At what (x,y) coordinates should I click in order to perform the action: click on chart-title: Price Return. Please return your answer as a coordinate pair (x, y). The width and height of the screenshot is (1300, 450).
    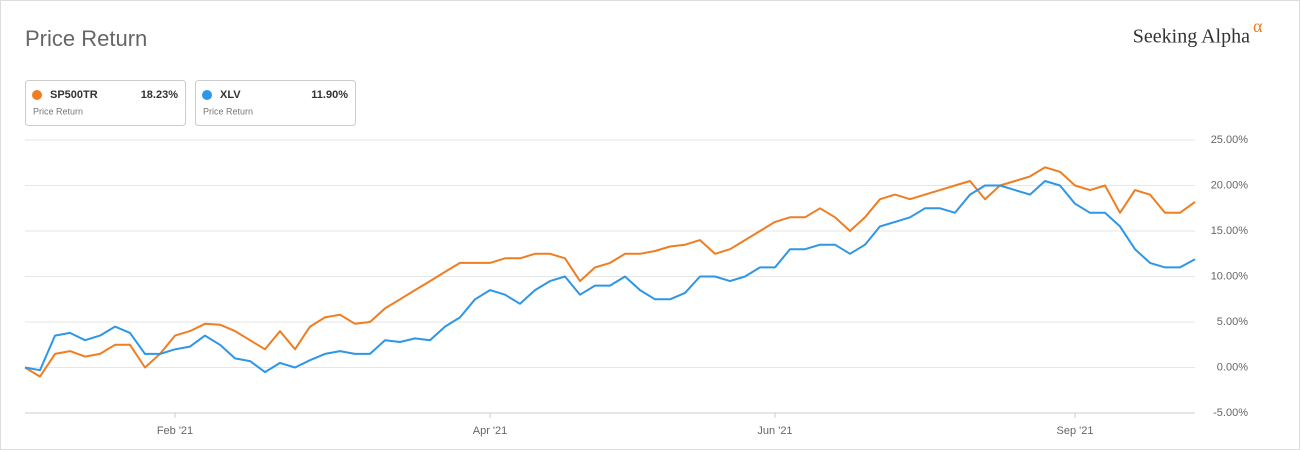
    Looking at the image, I should click on (86, 38).